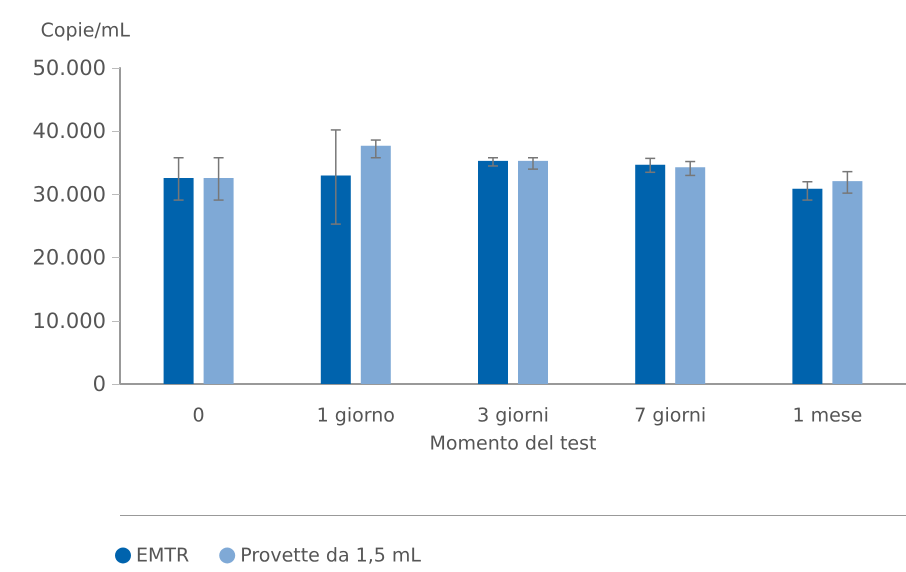  What do you see at coordinates (198, 415) in the screenshot?
I see `x-tick-label: 0` at bounding box center [198, 415].